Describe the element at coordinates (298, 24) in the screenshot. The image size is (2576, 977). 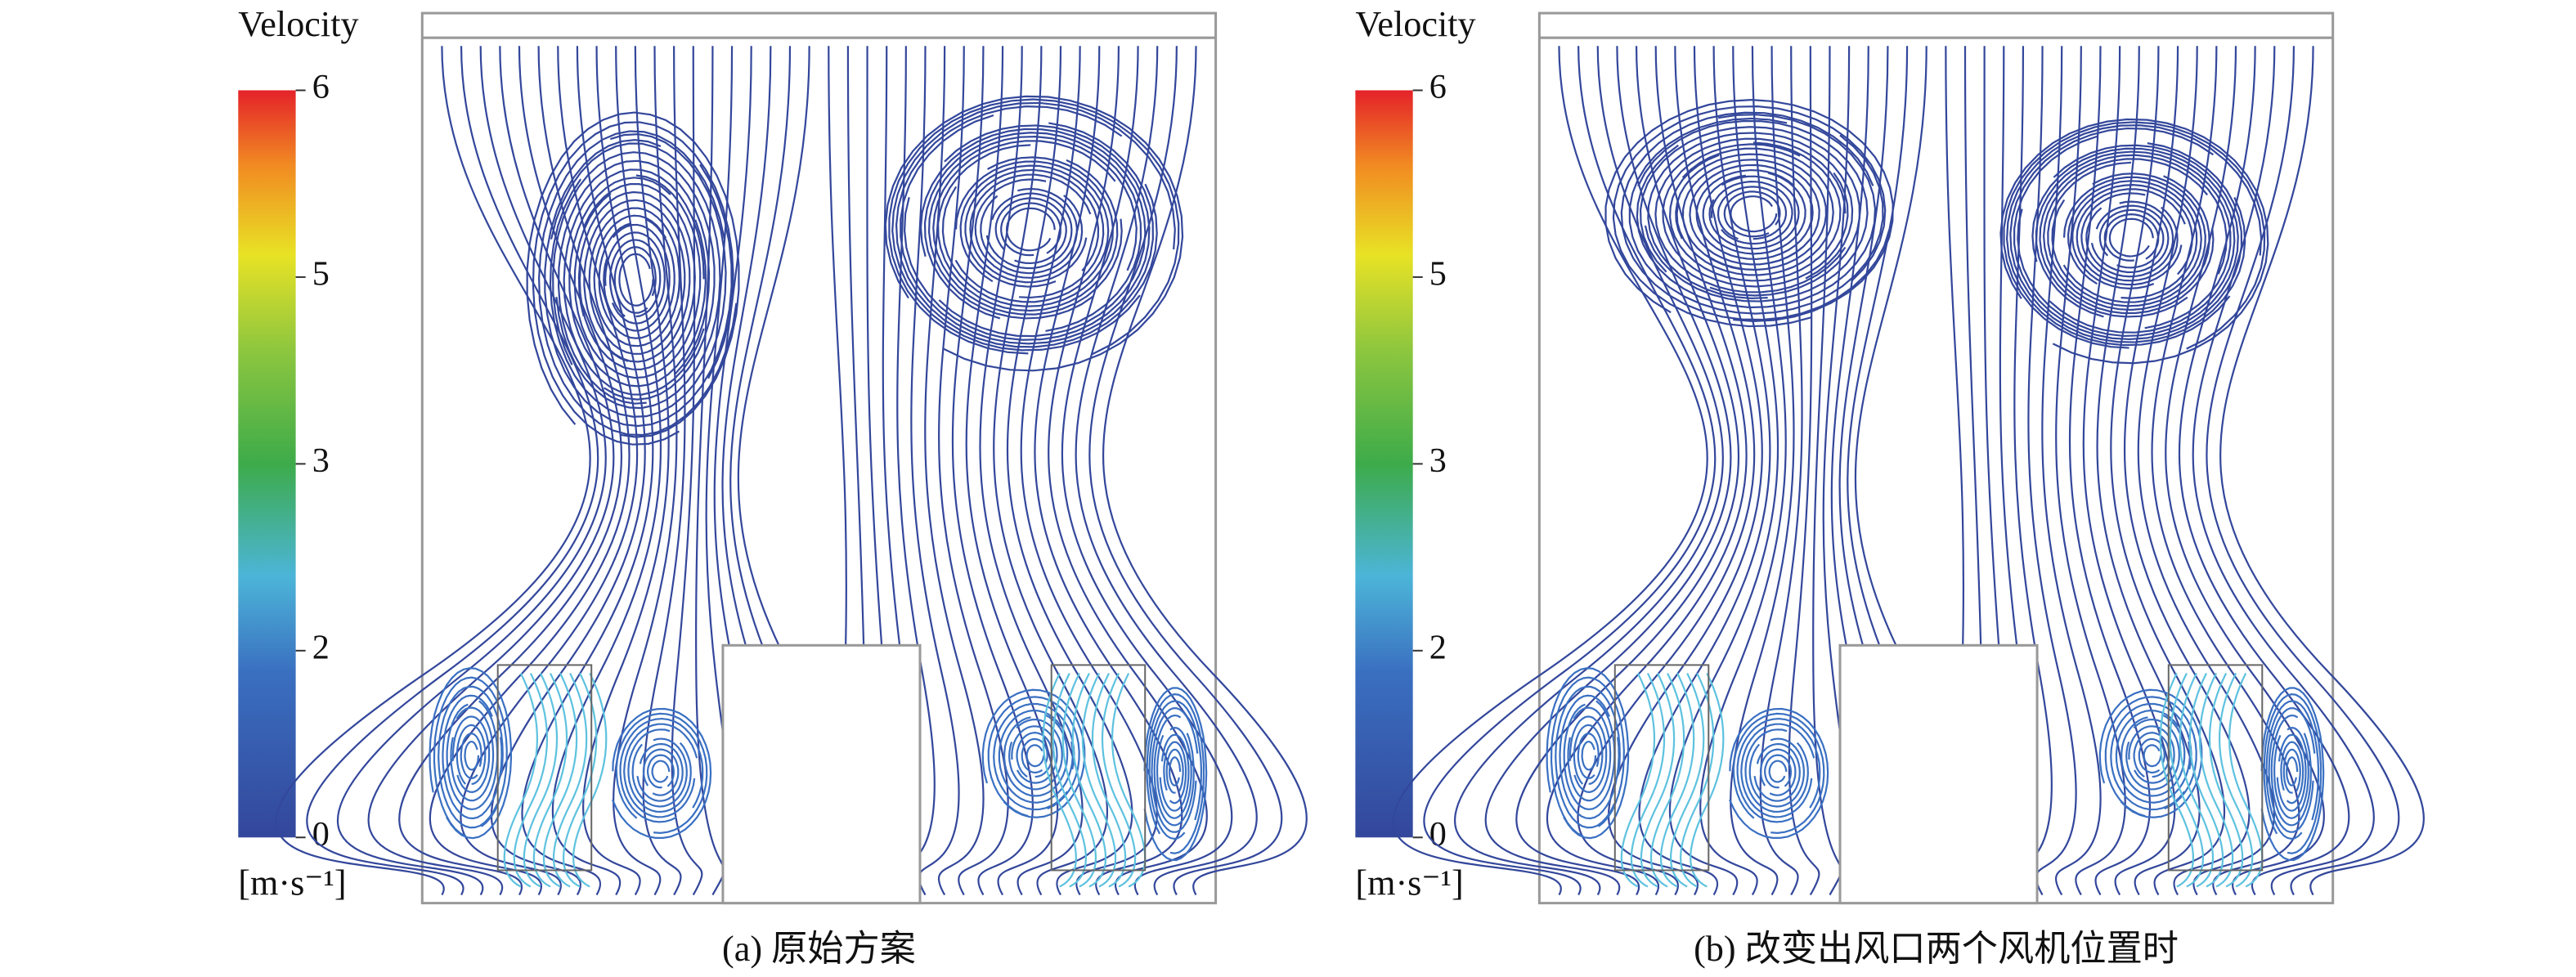
I see `legend-title: Velocity` at that location.